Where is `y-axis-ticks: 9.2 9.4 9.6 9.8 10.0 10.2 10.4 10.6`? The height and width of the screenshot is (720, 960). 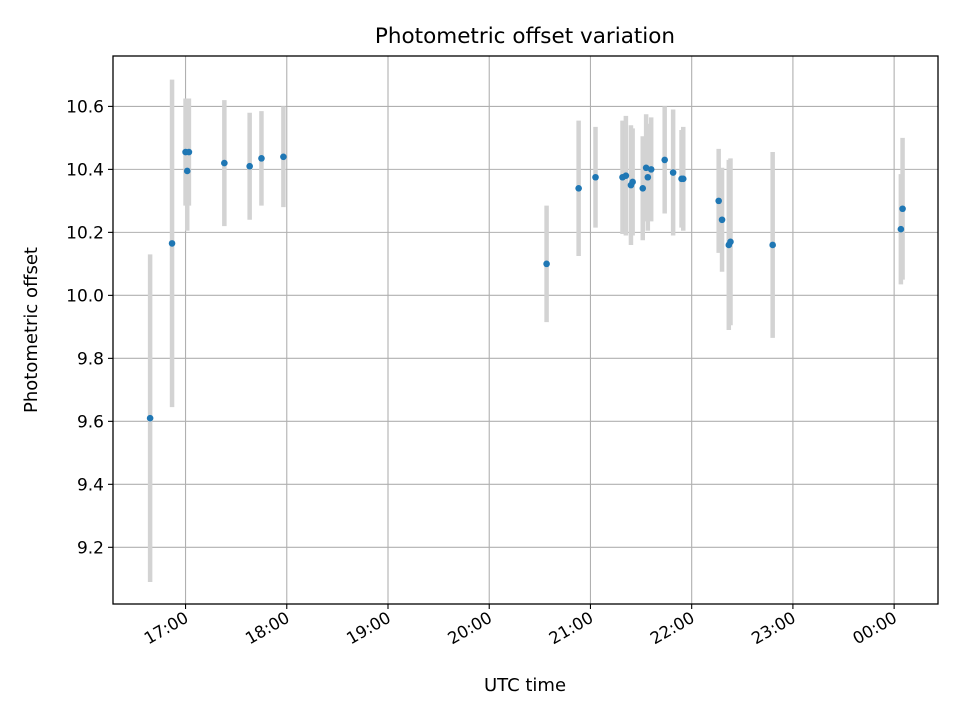
y-axis-ticks: 9.2 9.4 9.6 9.8 10.0 10.2 10.4 10.6 is located at coordinates (89, 327).